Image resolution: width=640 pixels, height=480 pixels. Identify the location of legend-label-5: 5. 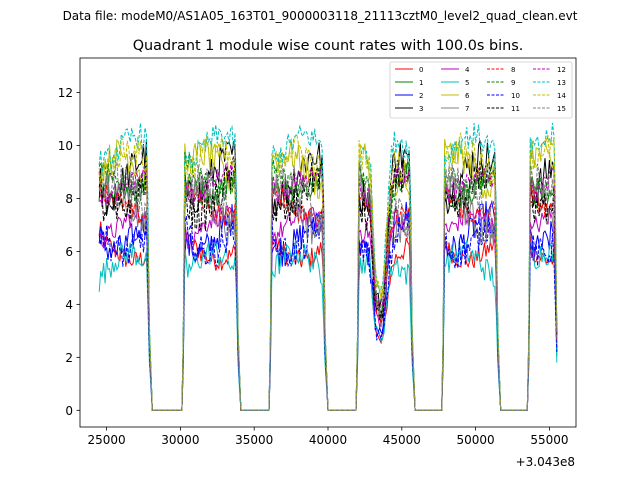
(467, 83).